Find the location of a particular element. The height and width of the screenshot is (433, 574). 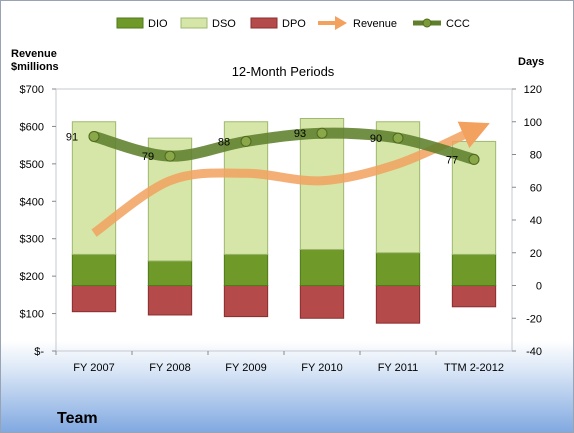

legend-label-dpo: DPO is located at coordinates (294, 24).